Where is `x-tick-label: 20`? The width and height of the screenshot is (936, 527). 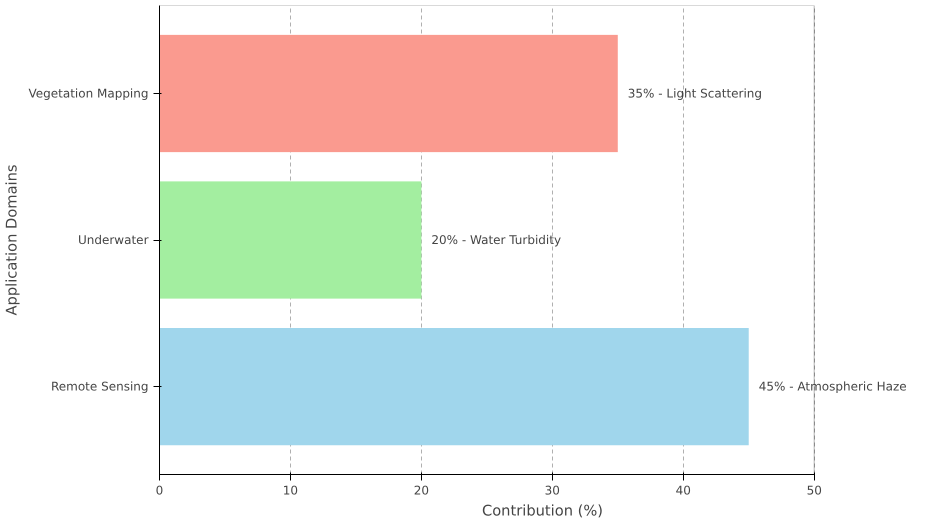
x-tick-label: 20 is located at coordinates (422, 491).